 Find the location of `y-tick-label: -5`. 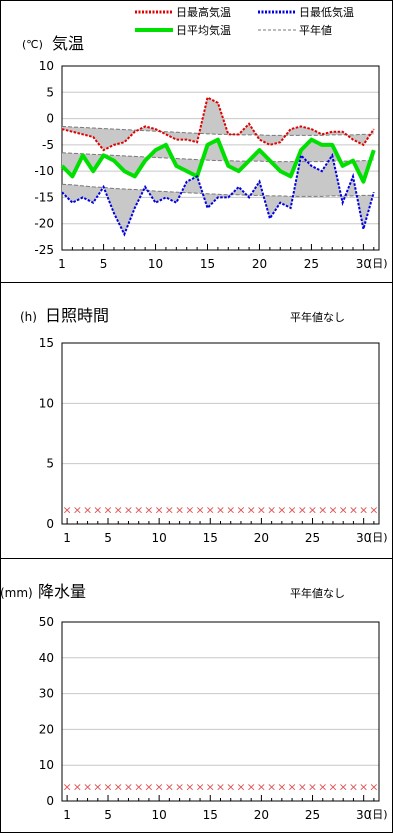

y-tick-label: -5 is located at coordinates (48, 145).